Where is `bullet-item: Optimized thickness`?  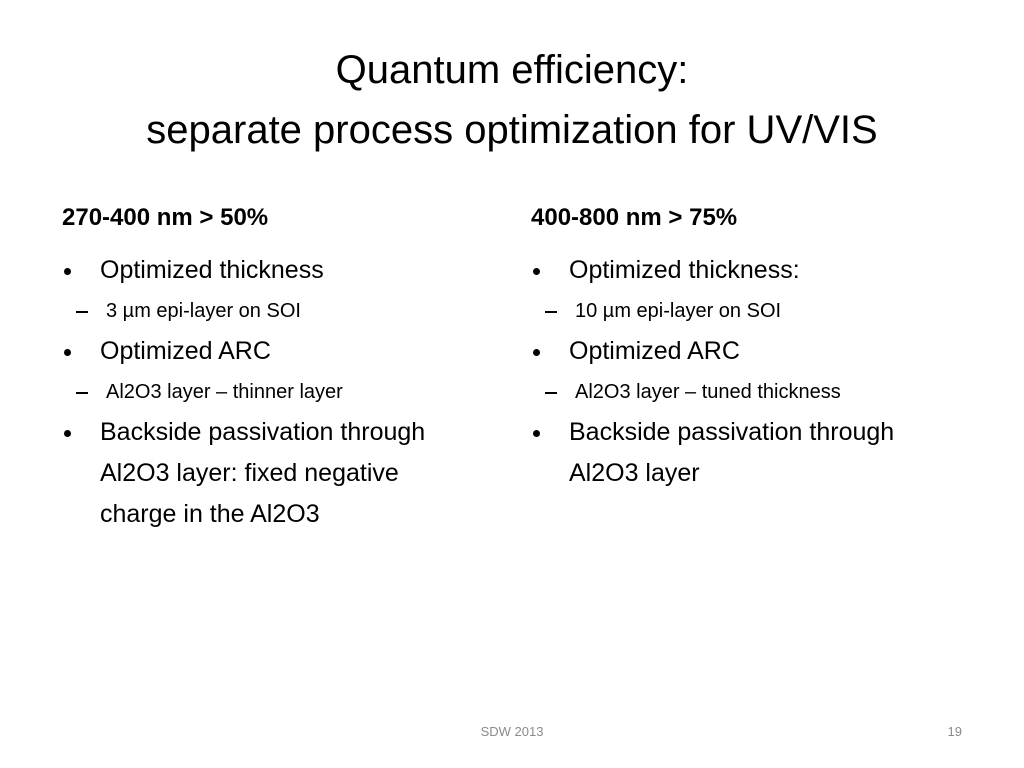 bullet-item: Optimized thickness is located at coordinates (282, 270).